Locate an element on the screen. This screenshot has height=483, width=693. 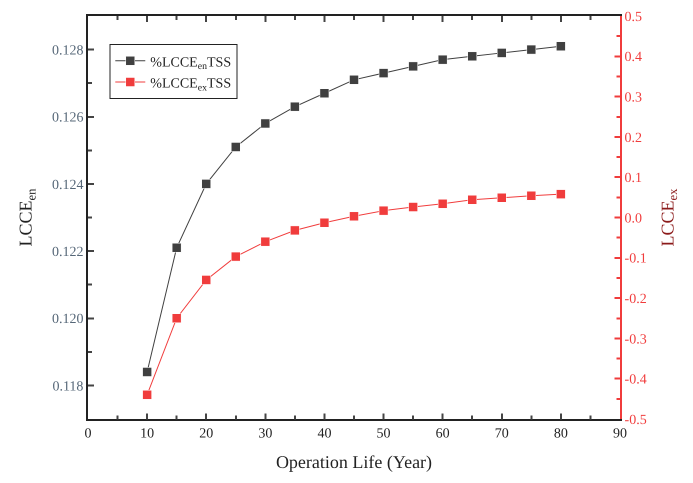
x-tick-label: 60 is located at coordinates (443, 434).